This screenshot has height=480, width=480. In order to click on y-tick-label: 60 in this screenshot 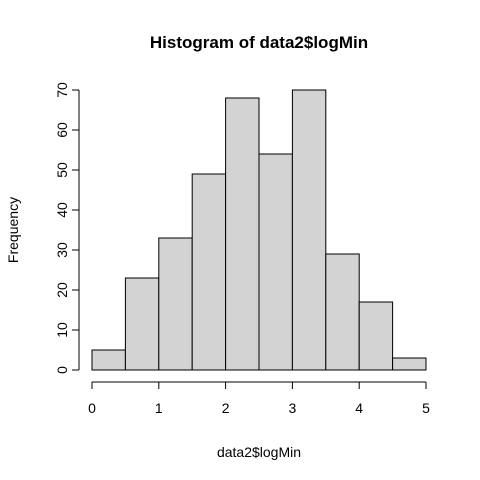, I will do `click(62, 130)`.